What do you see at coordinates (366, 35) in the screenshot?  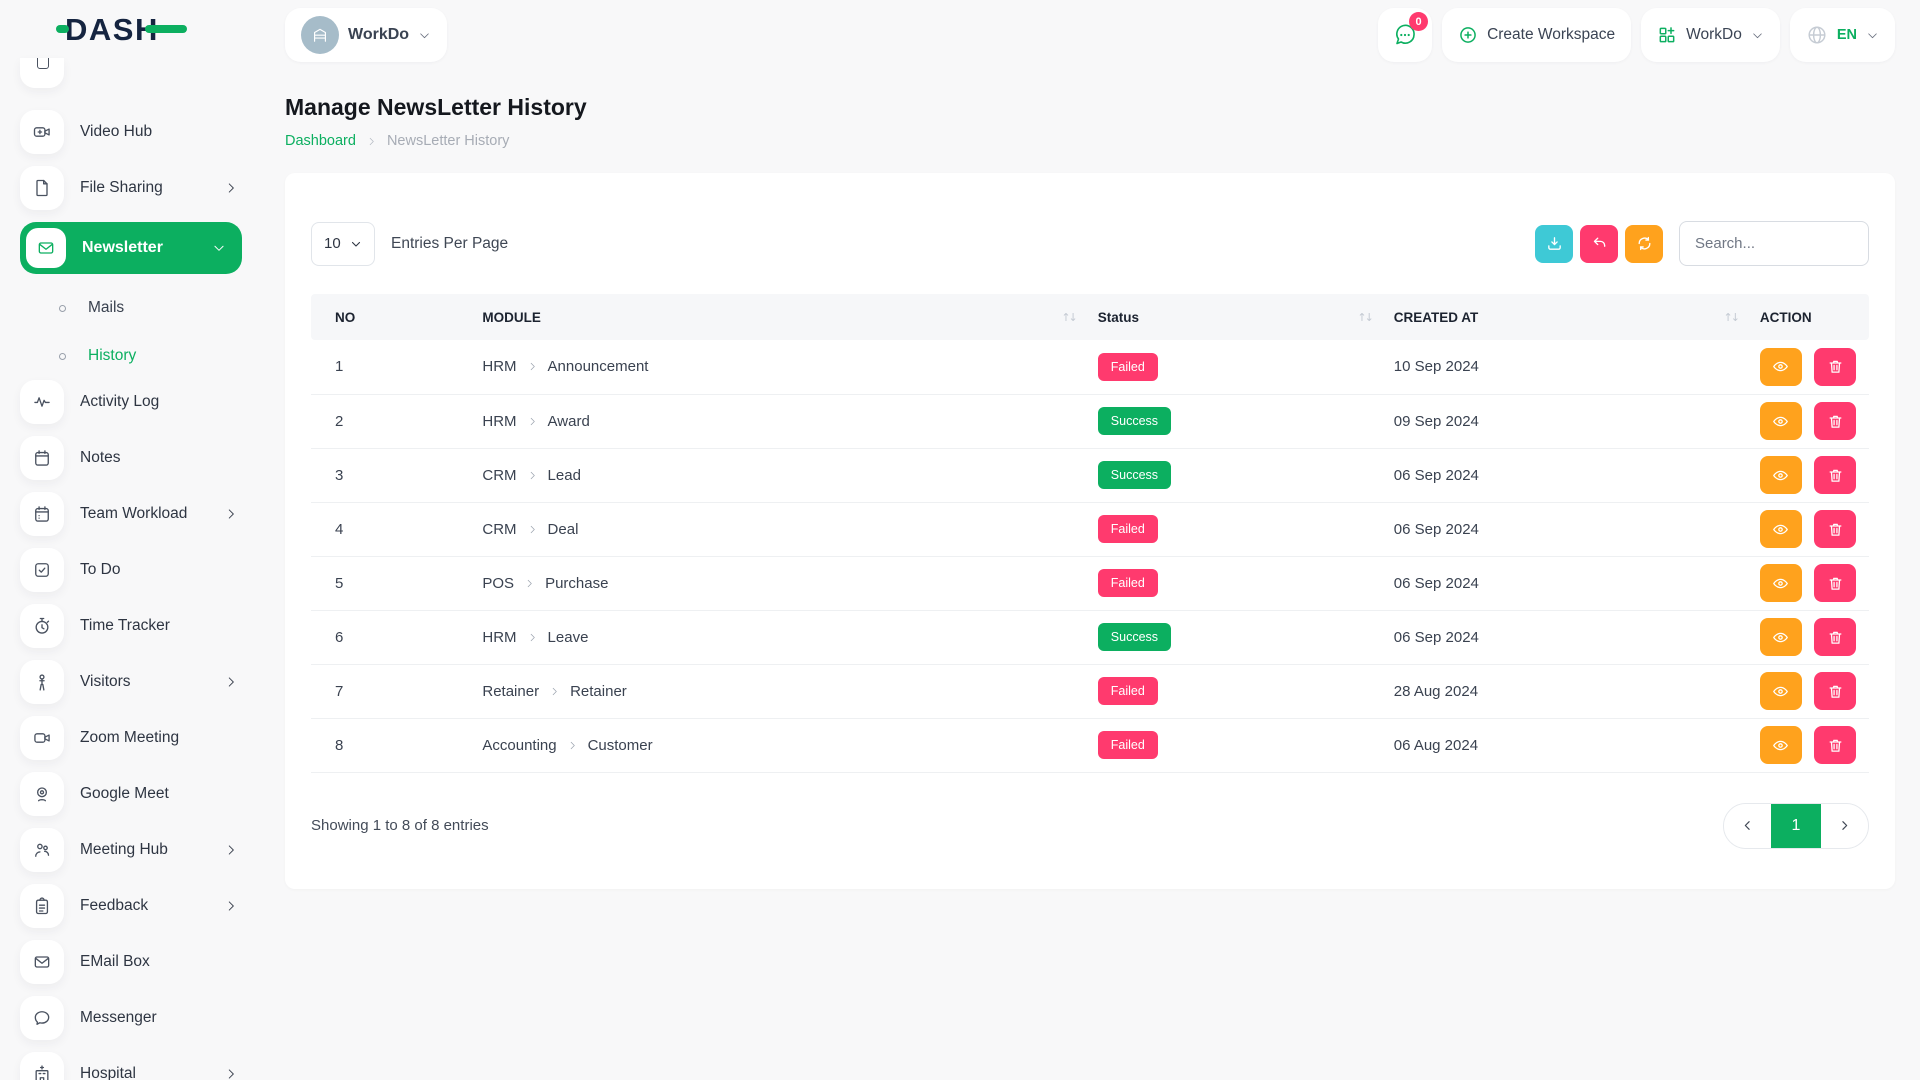 I see `workspace-switcher: WorkDo` at bounding box center [366, 35].